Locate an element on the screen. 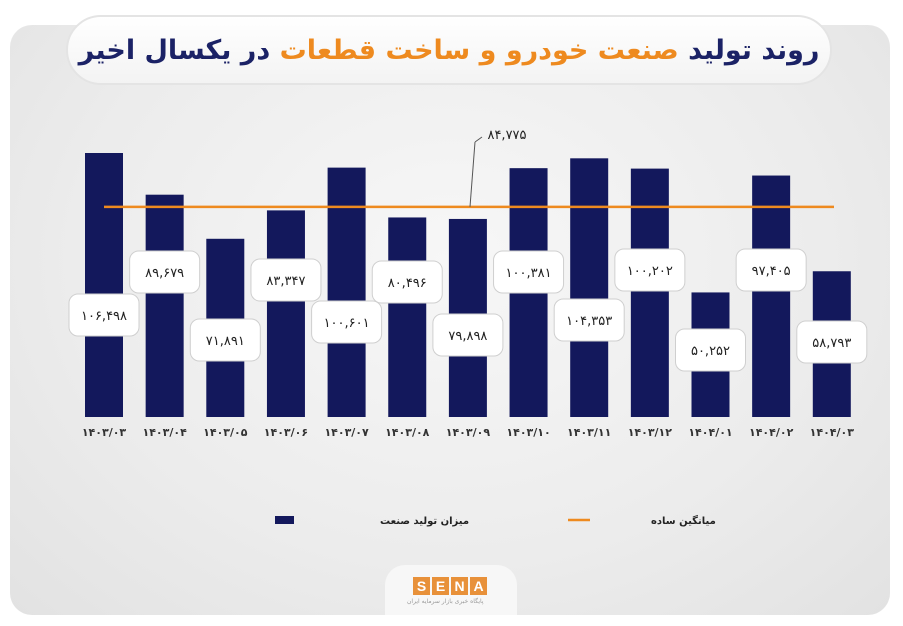 This screenshot has height=626, width=903. value-label: ۷۱,۸۹۱ is located at coordinates (225, 341).